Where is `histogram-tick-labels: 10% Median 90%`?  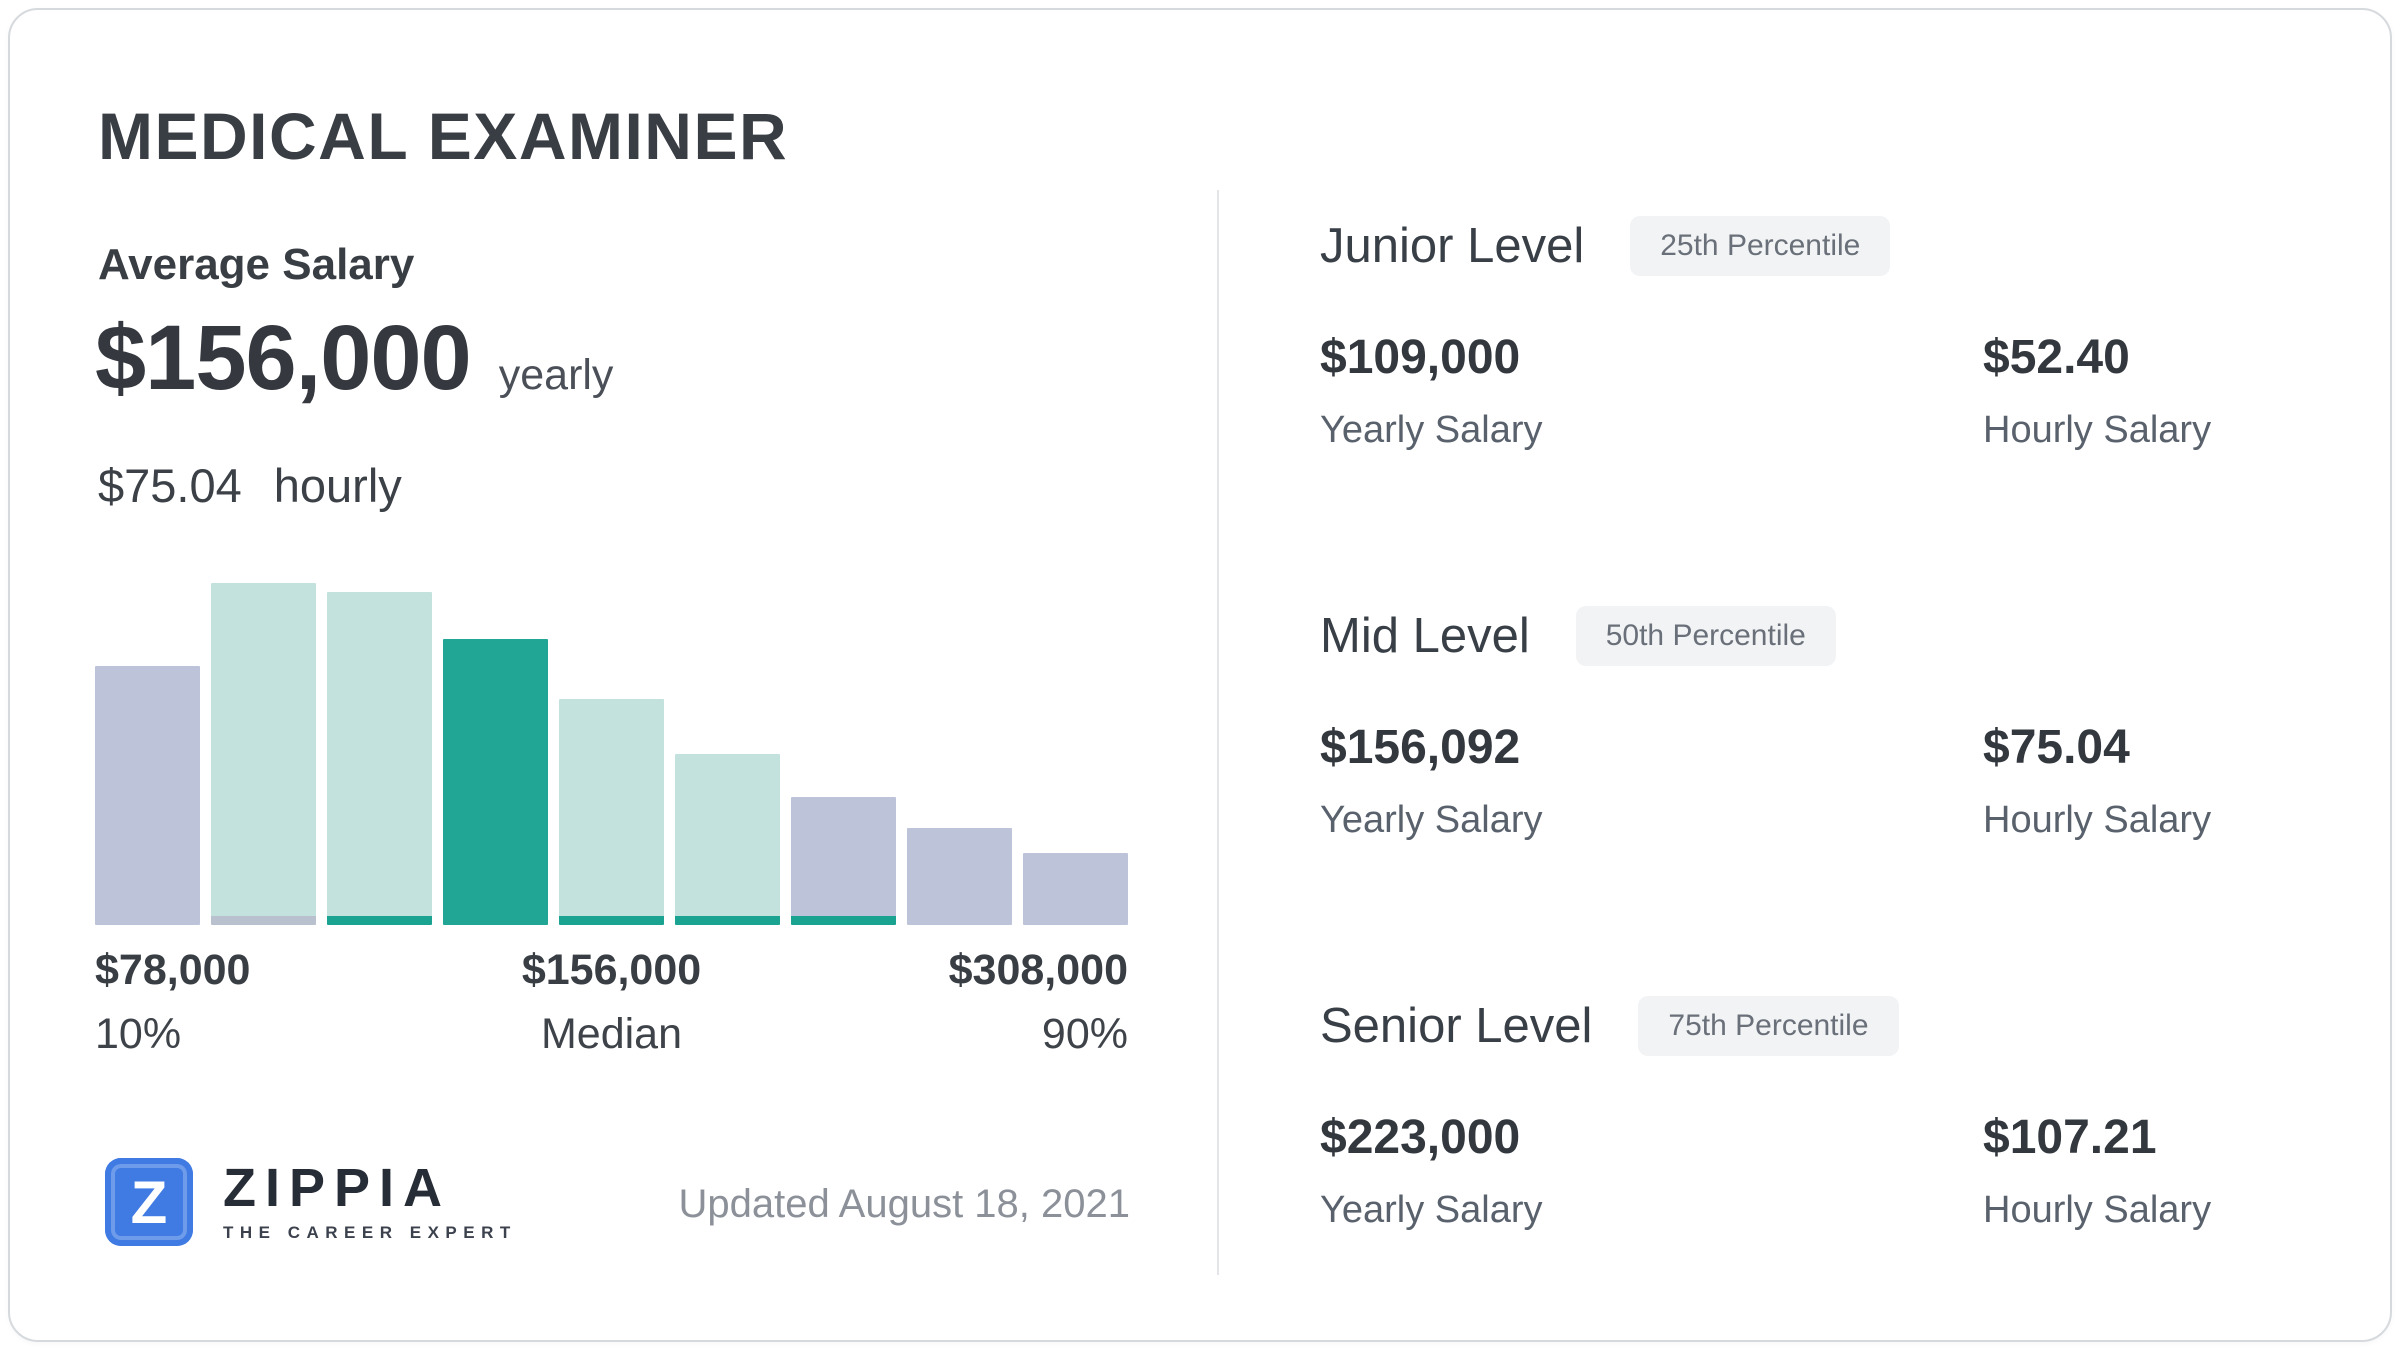 histogram-tick-labels: 10% Median 90% is located at coordinates (611, 1036).